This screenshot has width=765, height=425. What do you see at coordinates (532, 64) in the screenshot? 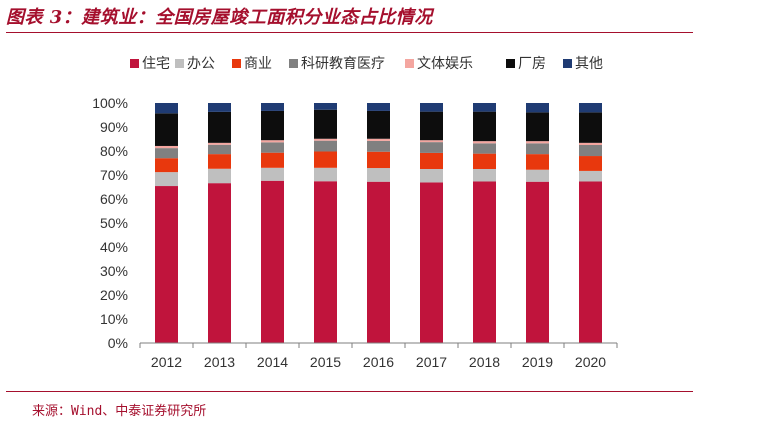
I see `legend-label: 厂房` at bounding box center [532, 64].